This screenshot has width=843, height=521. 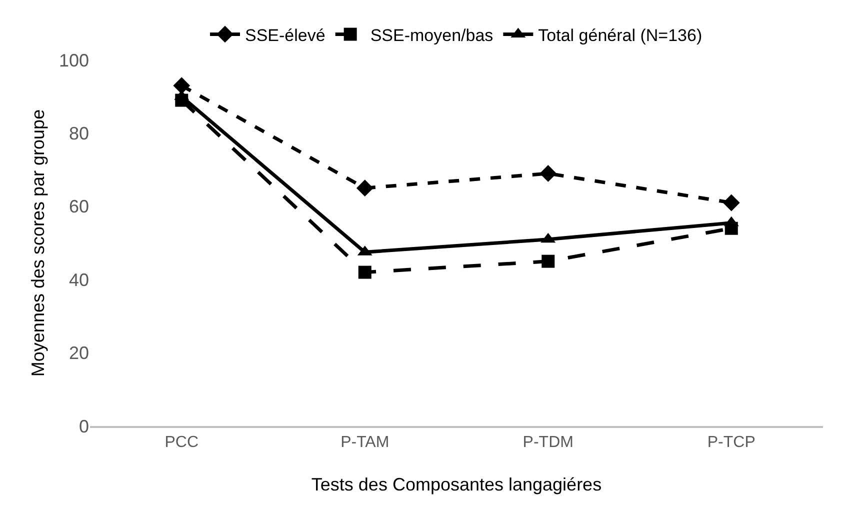 What do you see at coordinates (78, 134) in the screenshot?
I see `y-tick-label: 80` at bounding box center [78, 134].